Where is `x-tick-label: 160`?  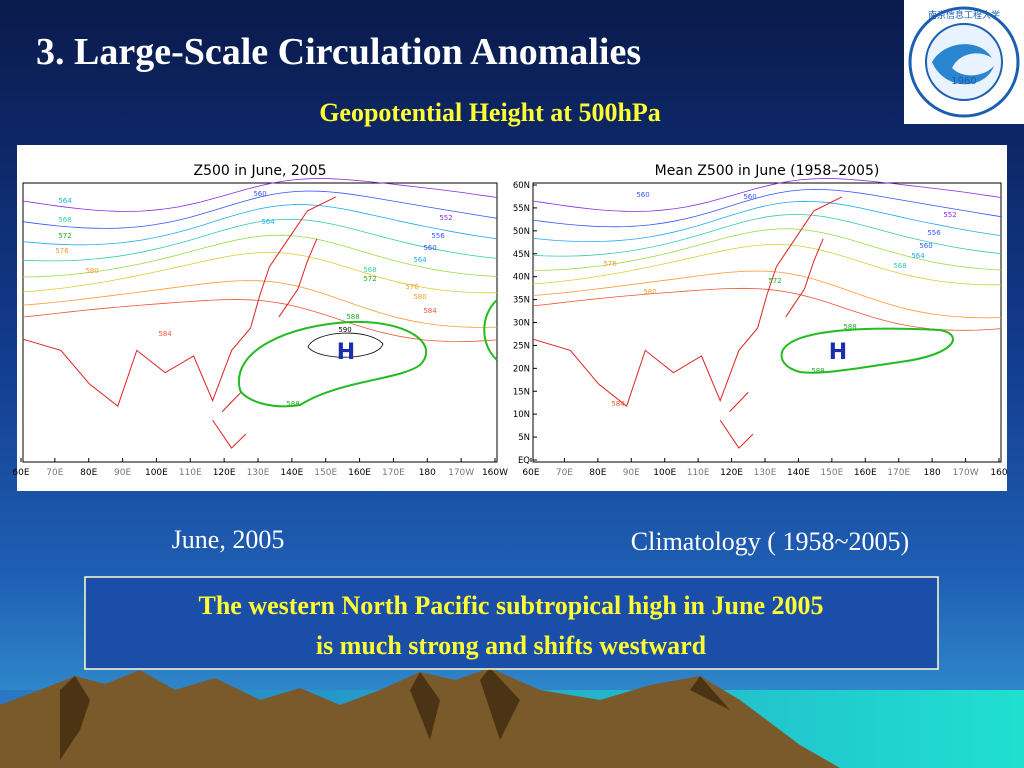 x-tick-label: 160 is located at coordinates (998, 473).